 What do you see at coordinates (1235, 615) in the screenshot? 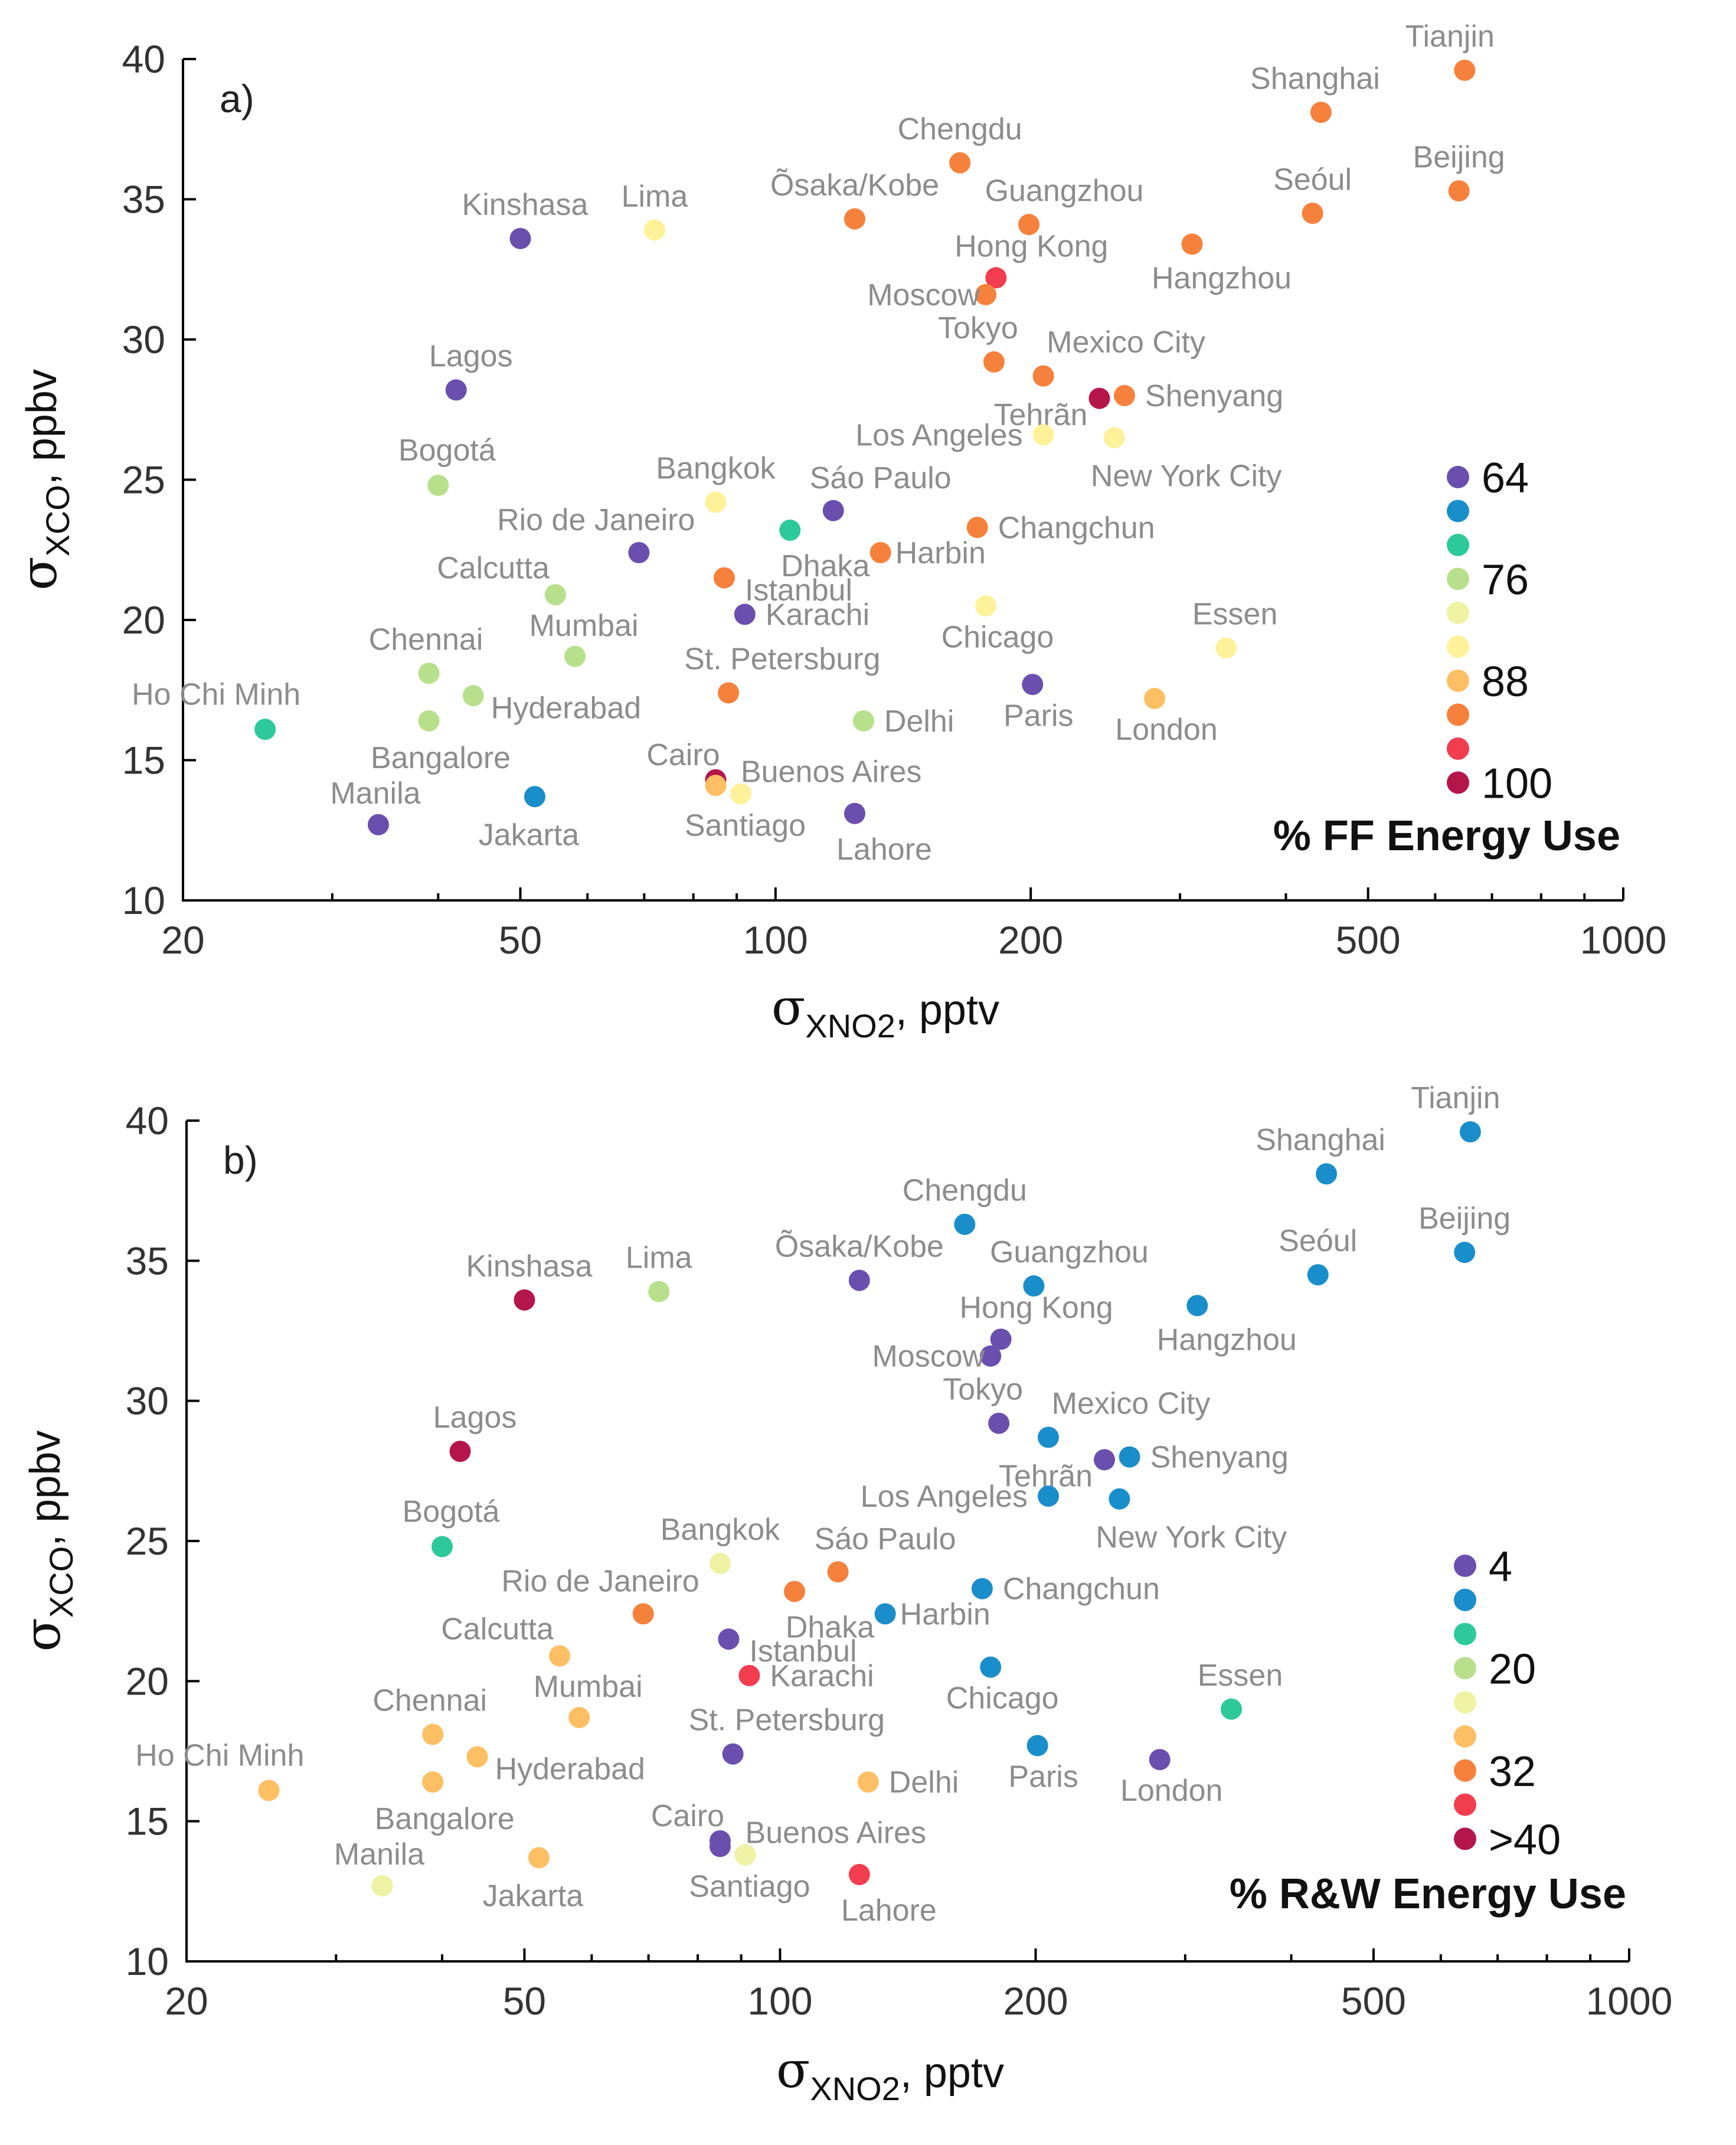
I see `city-label: Essen` at bounding box center [1235, 615].